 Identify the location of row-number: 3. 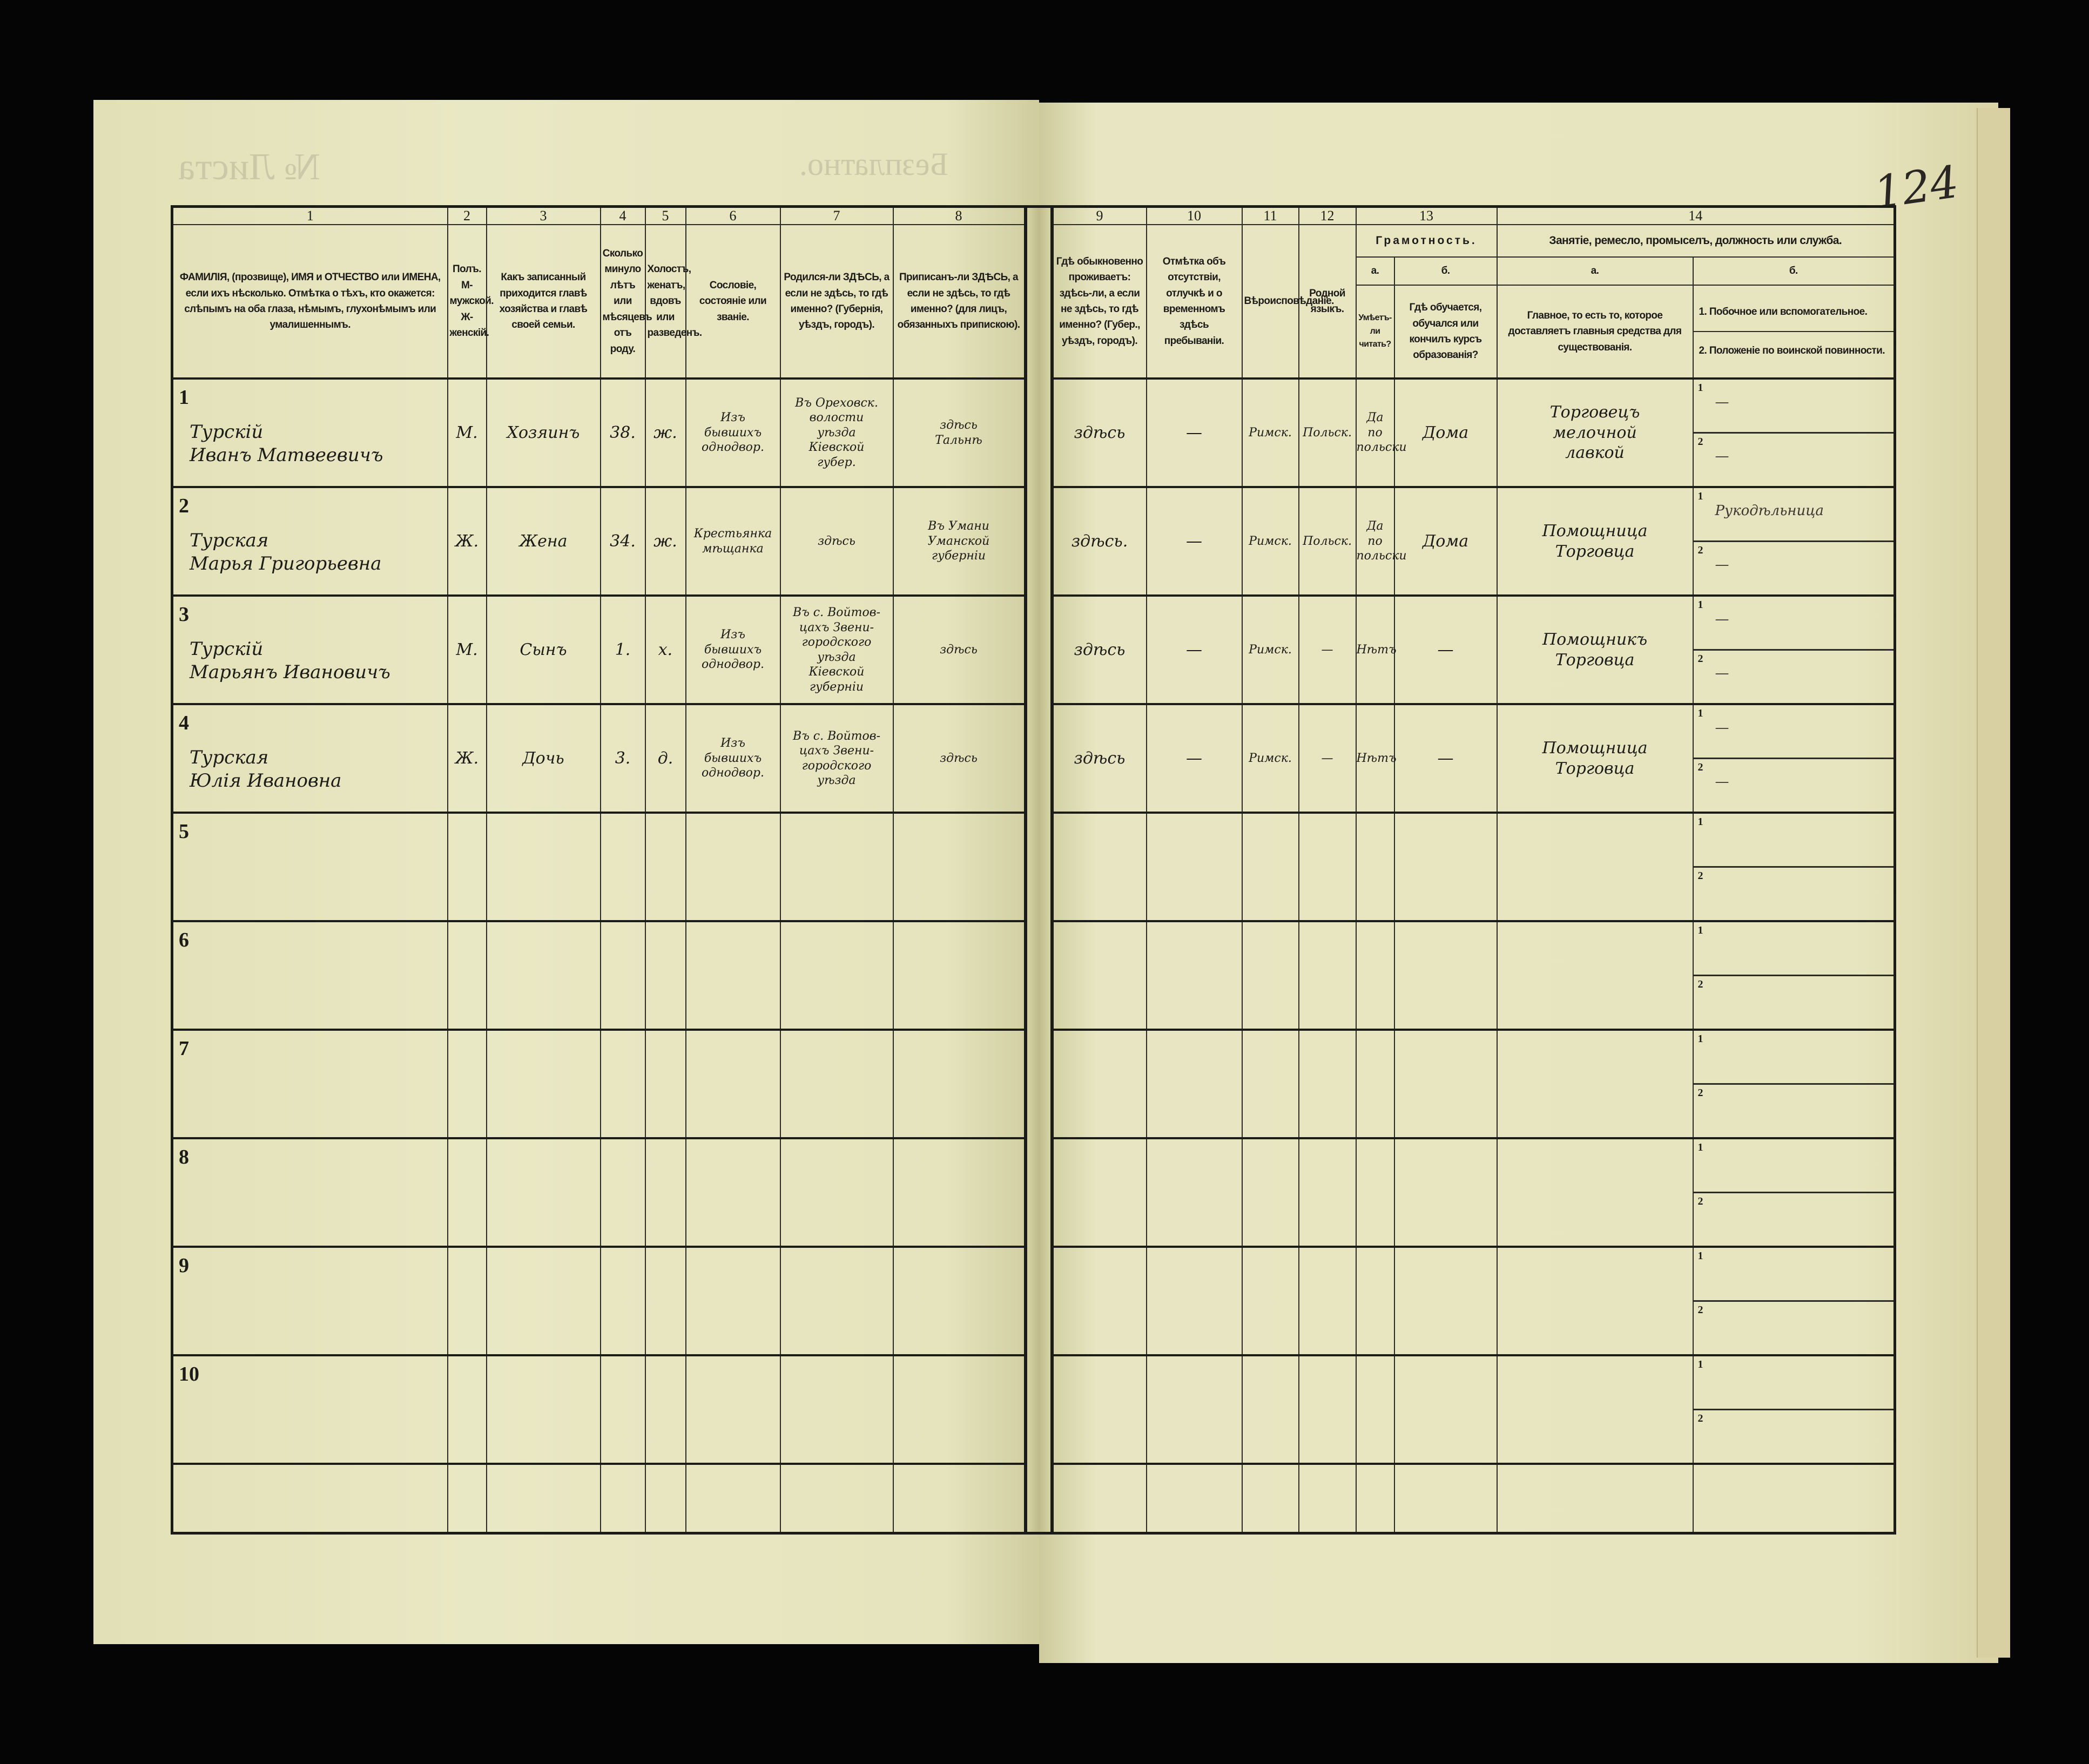
(184, 614).